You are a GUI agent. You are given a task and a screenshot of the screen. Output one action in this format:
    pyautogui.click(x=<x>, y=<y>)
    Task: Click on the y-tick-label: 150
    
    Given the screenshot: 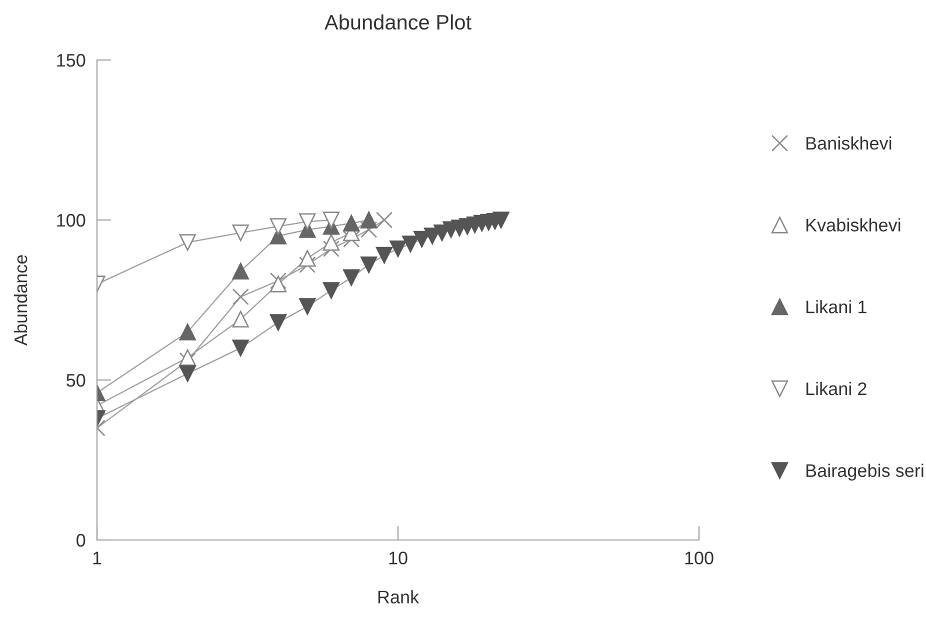 What is the action you would take?
    pyautogui.click(x=71, y=60)
    